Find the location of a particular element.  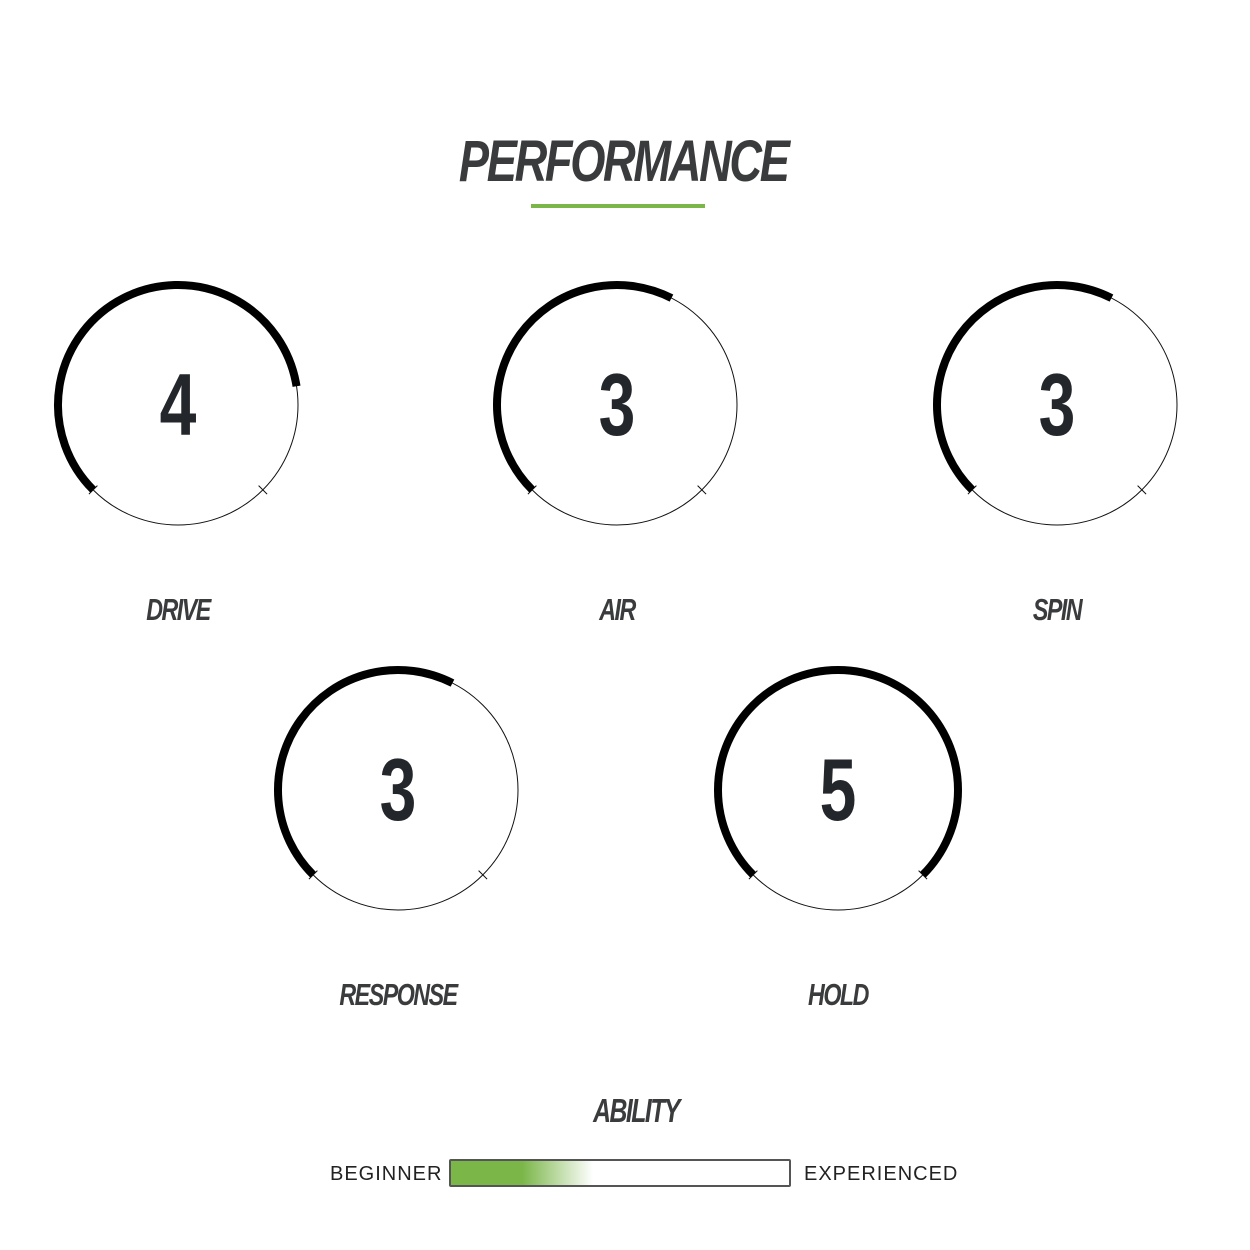

gauge-label: RESPONSE is located at coordinates (398, 994).